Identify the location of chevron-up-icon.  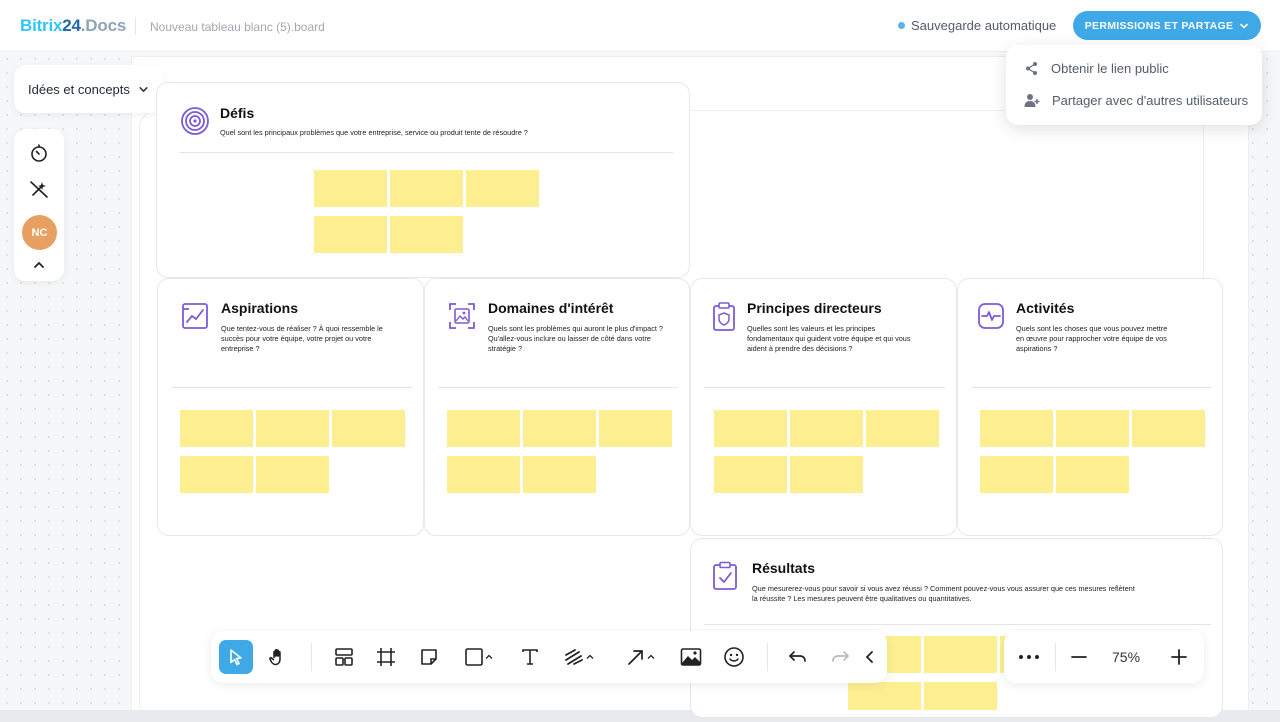
(39, 265).